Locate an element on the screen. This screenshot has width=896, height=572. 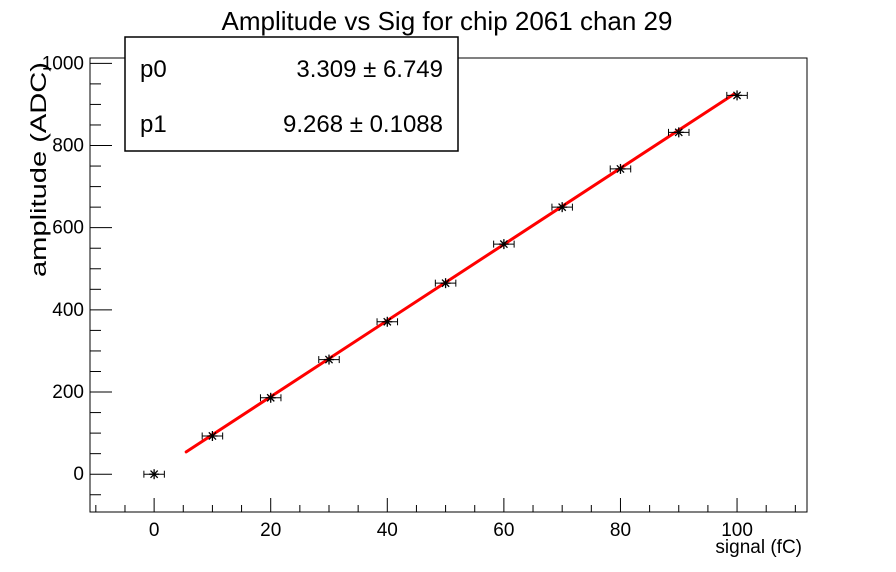
stats-param-p0: p0 is located at coordinates (153, 69).